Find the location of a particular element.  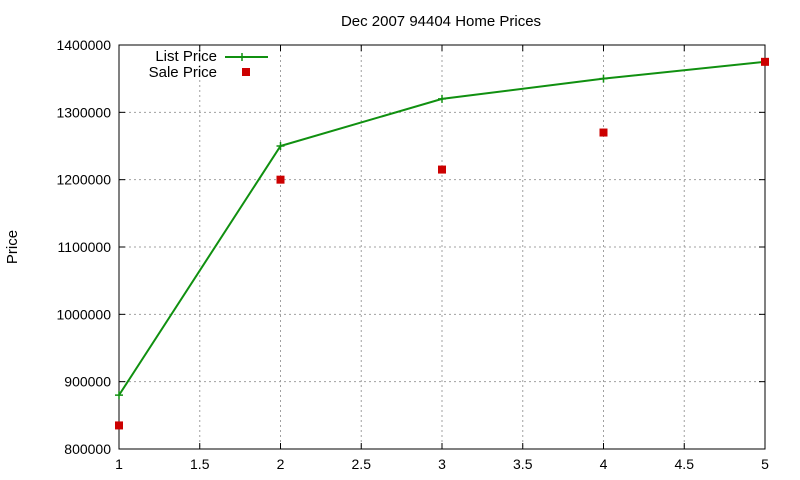

legend-marker-sale-price is located at coordinates (246, 72).